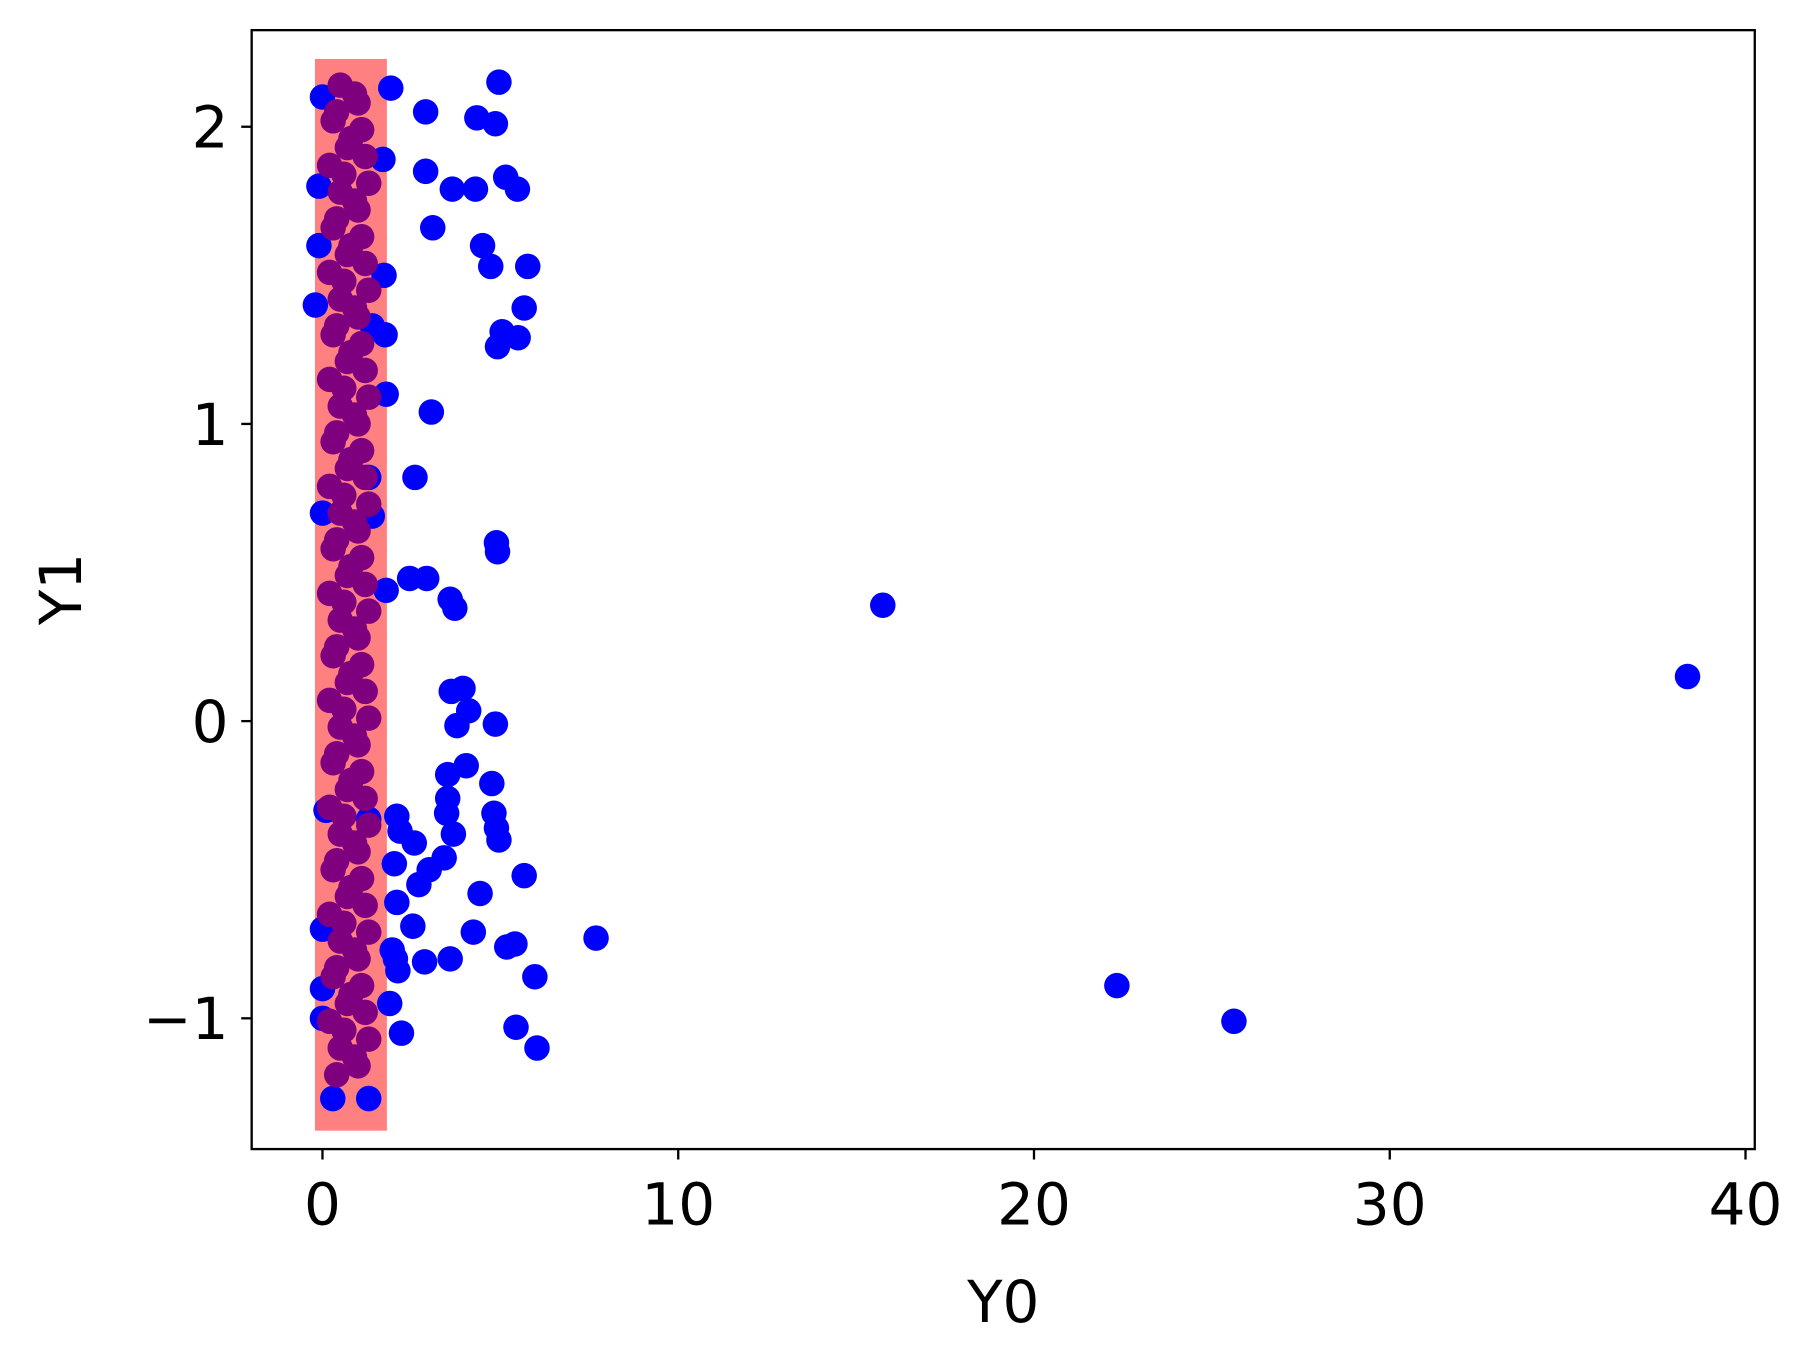 This screenshot has width=1800, height=1352. Describe the element at coordinates (1746, 1204) in the screenshot. I see `x-tick-label: 40` at that location.